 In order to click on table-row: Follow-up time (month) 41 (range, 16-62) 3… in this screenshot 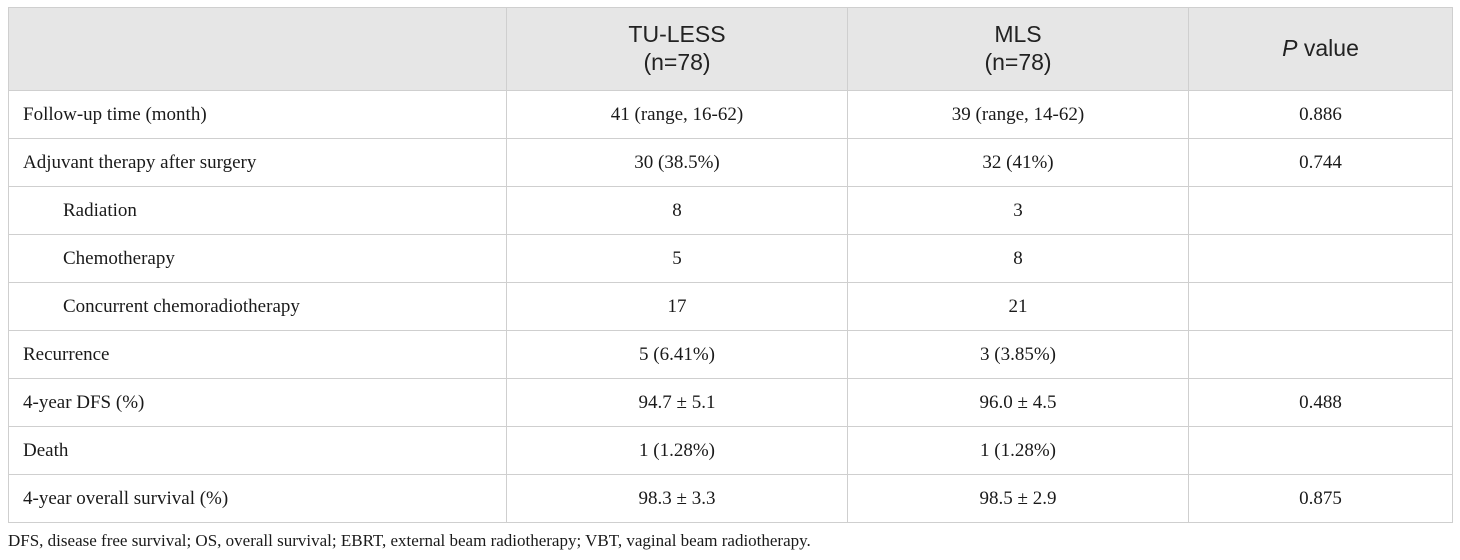, I will do `click(730, 114)`.